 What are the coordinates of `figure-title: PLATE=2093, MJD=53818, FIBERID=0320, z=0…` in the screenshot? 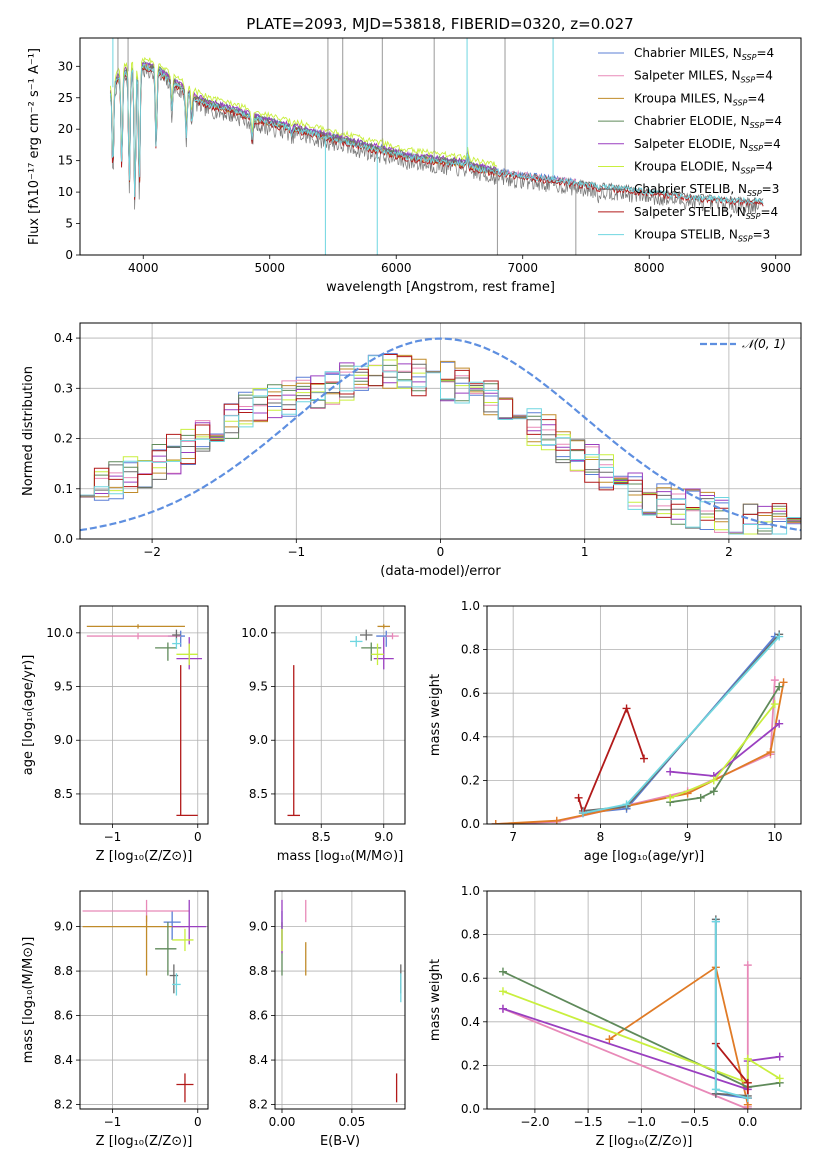 It's located at (439, 24).